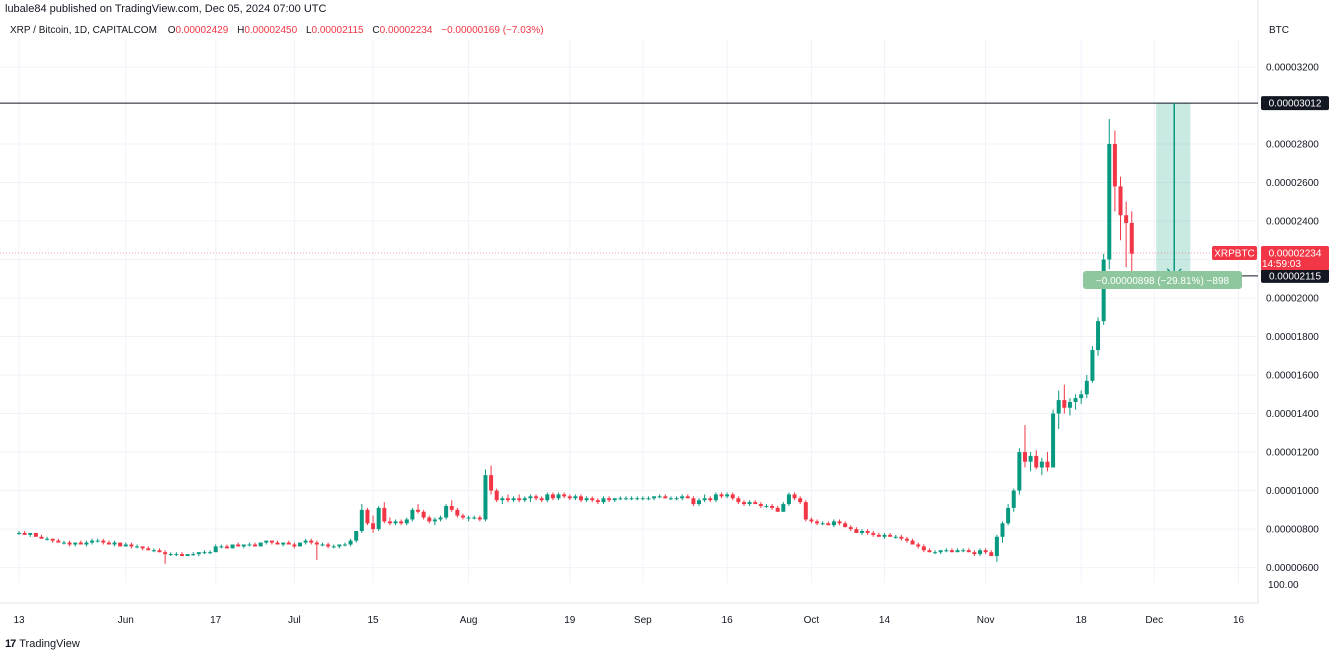  Describe the element at coordinates (1292, 299) in the screenshot. I see `y-tick-label: 0.00002000` at that location.